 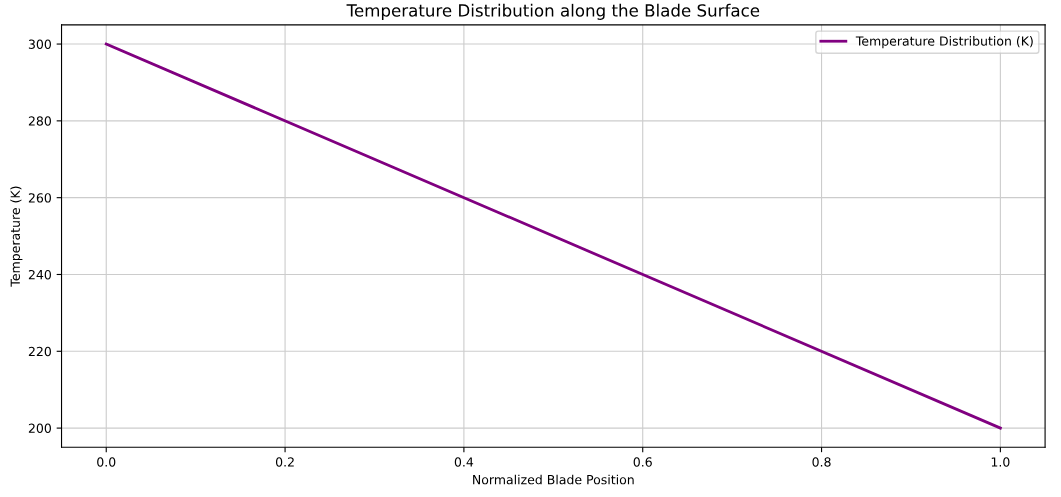 I want to click on y-tick-label: 240, so click(x=39, y=274).